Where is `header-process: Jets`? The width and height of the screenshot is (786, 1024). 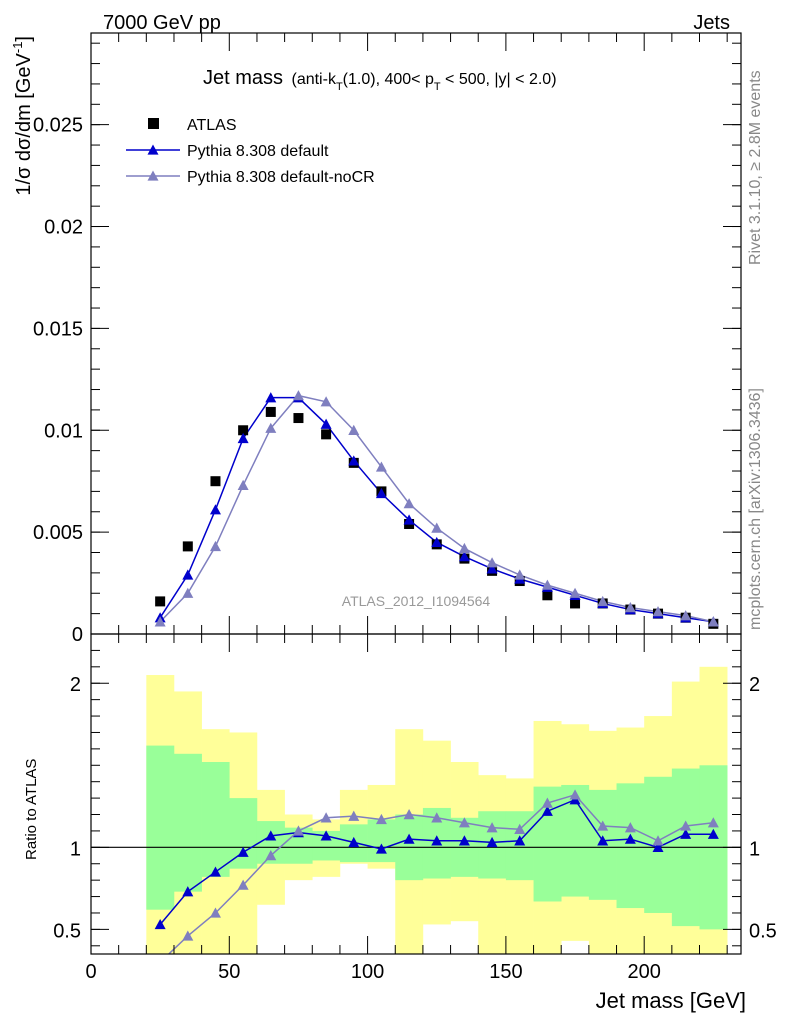
header-process: Jets is located at coordinates (711, 23).